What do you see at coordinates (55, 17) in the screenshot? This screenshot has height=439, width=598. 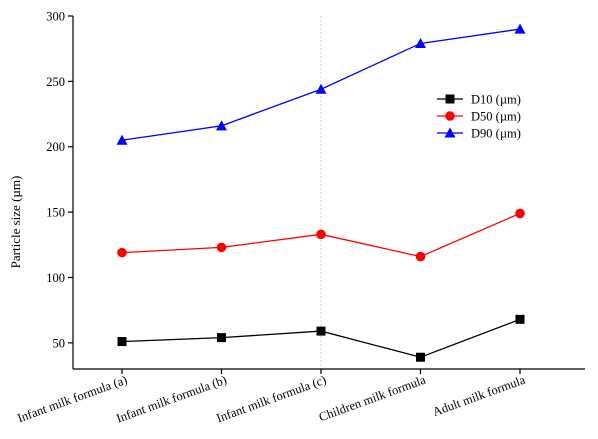 I see `y-tick-label: 300` at bounding box center [55, 17].